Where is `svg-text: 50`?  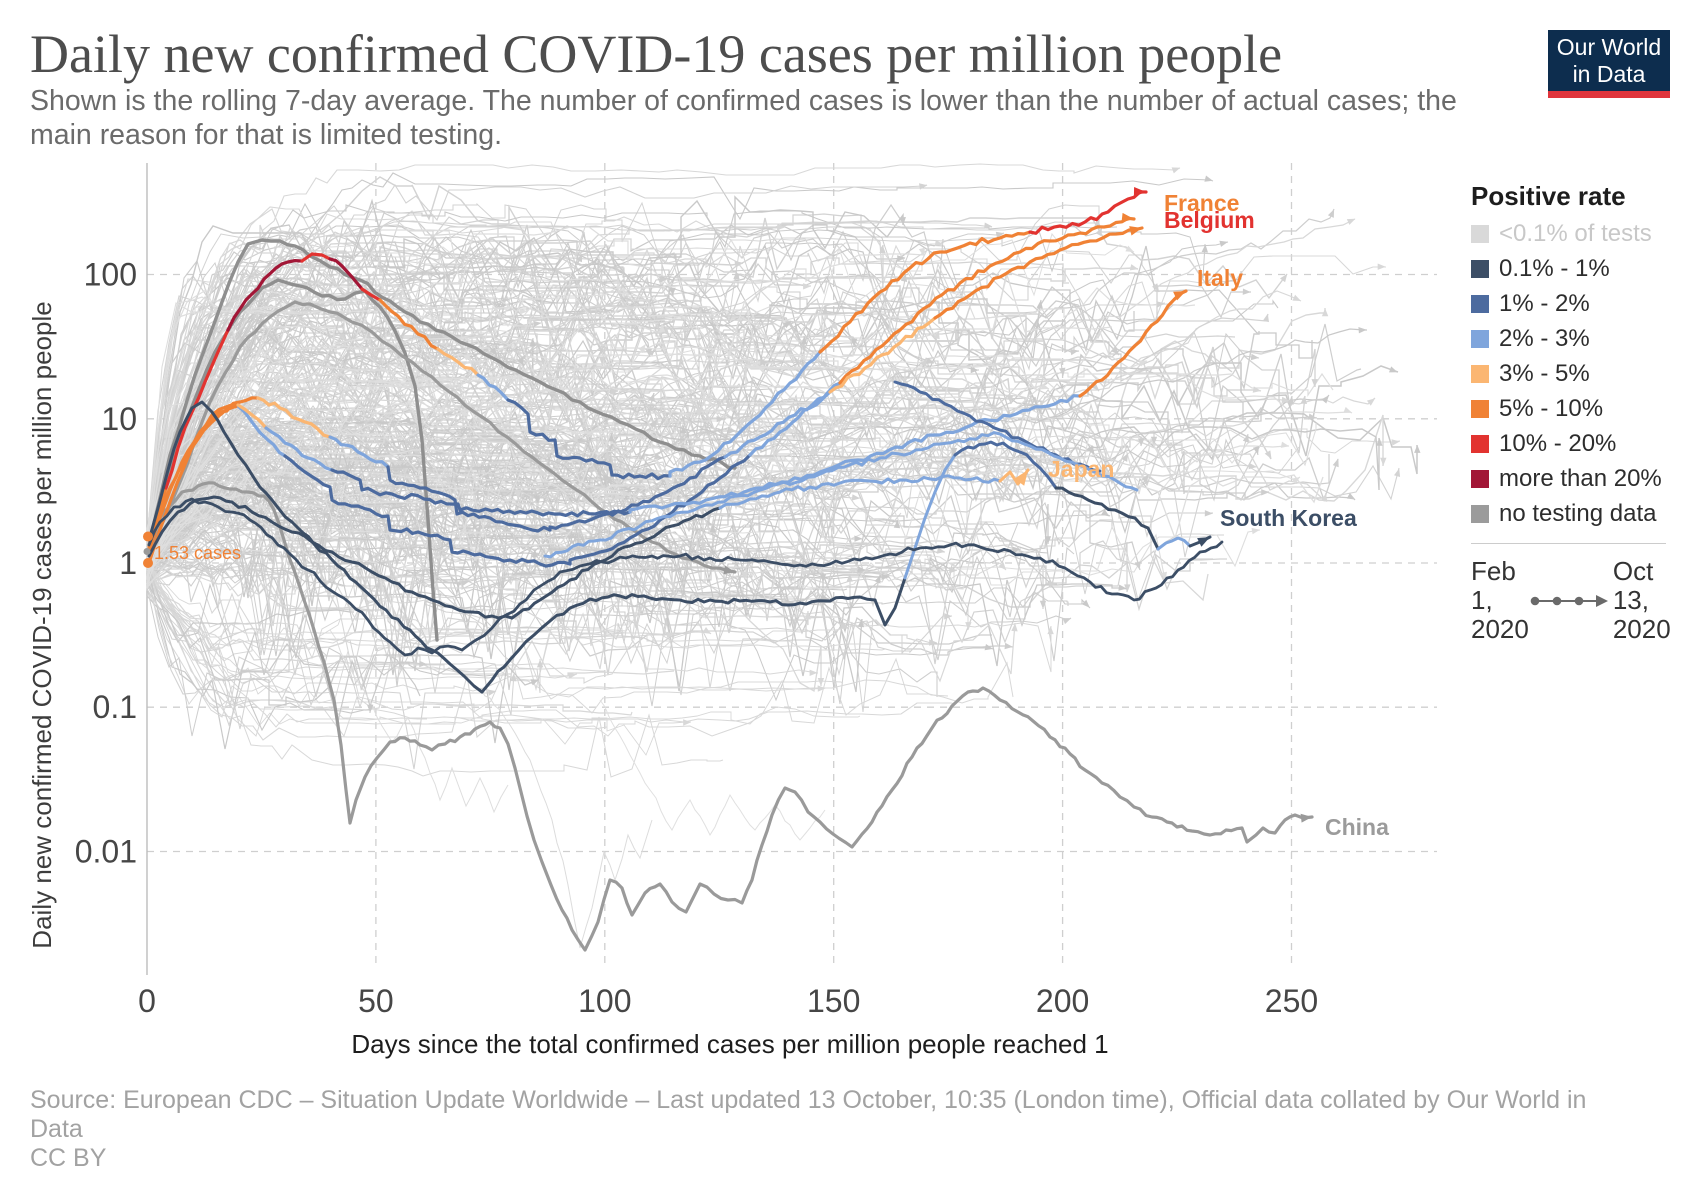
svg-text: 50 is located at coordinates (376, 1001).